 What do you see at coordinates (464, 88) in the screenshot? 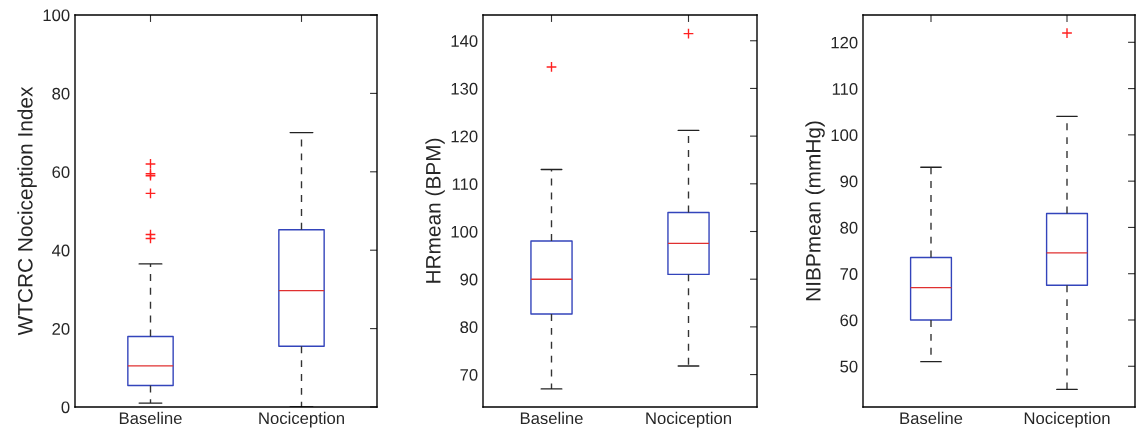
I see `y-tick-label: 130` at bounding box center [464, 88].